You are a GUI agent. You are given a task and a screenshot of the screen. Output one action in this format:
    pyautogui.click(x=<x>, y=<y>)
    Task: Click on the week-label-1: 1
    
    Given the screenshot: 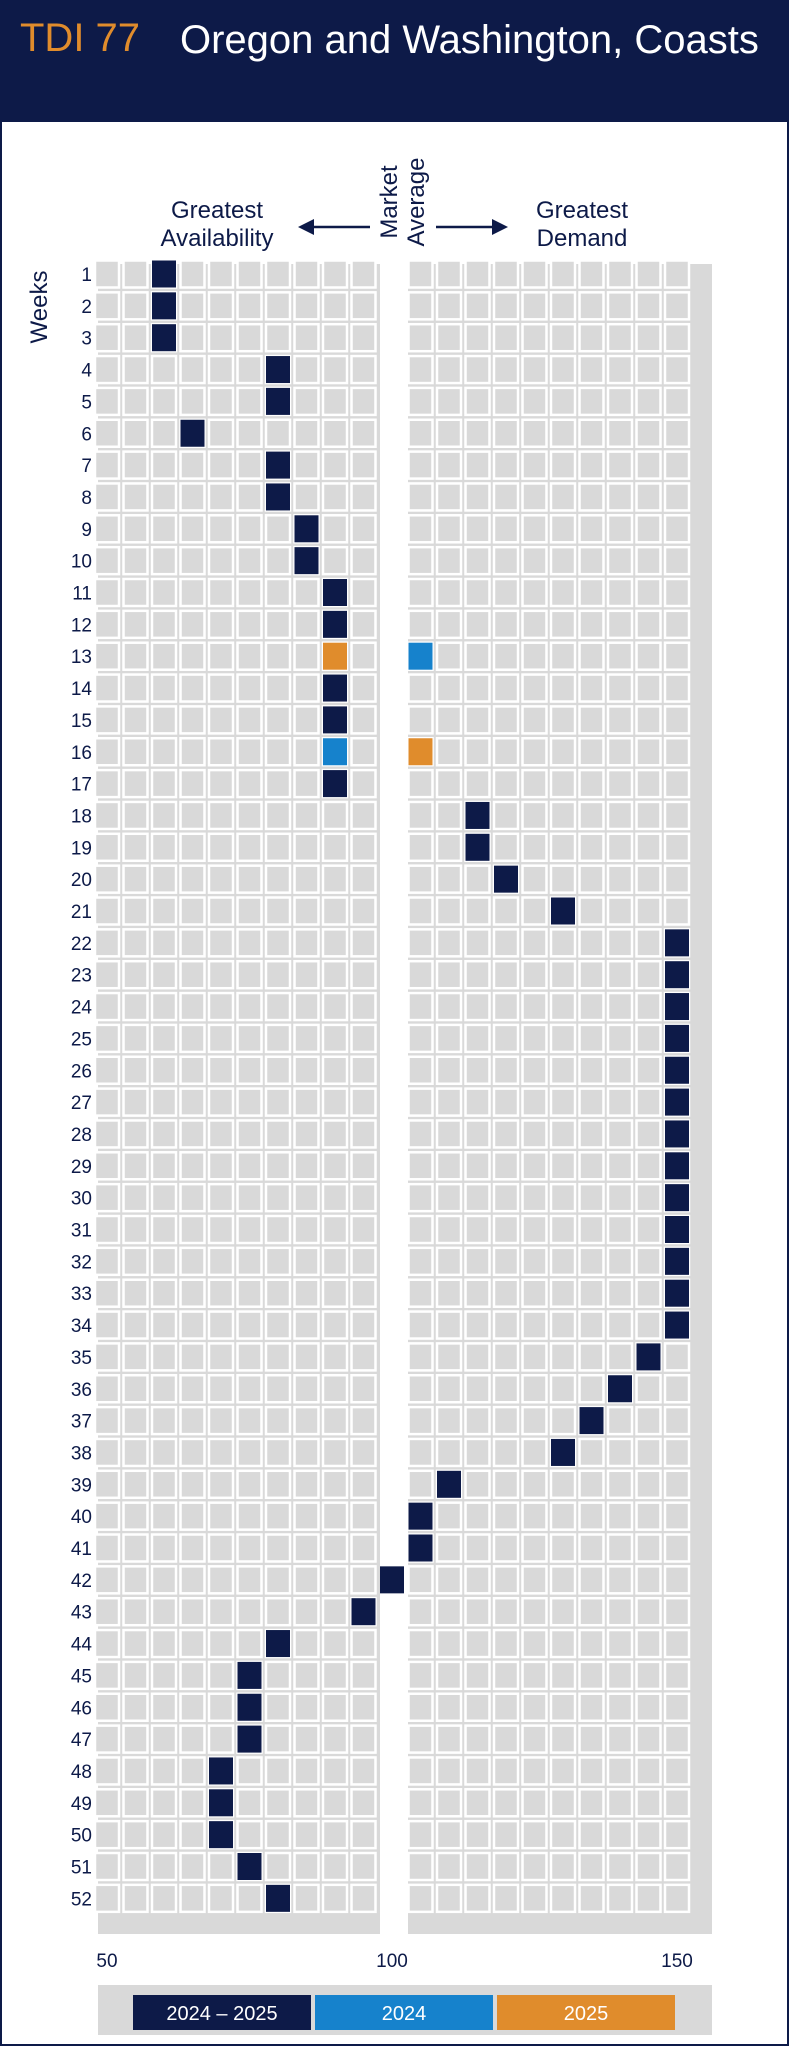 What is the action you would take?
    pyautogui.click(x=86, y=275)
    